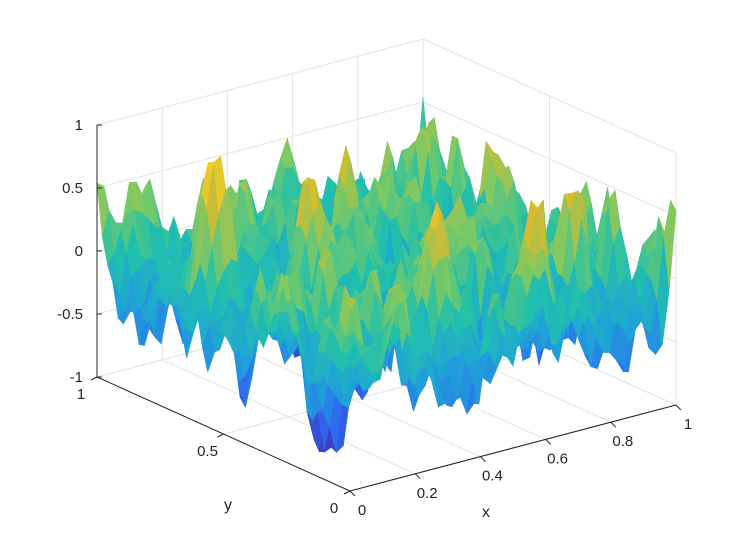 The height and width of the screenshot is (553, 746). I want to click on x-tick-label: 0.2, so click(427, 493).